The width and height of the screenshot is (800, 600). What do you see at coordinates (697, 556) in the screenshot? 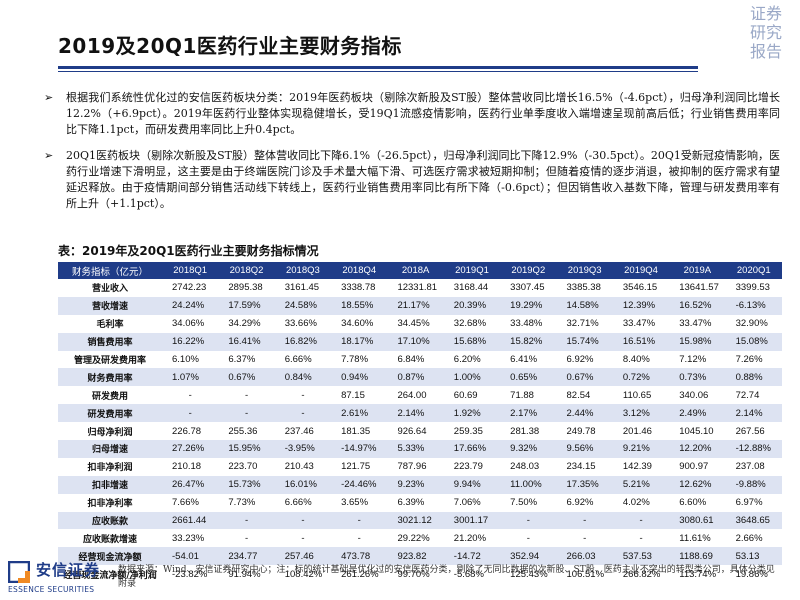
I see `table-cell: 1188.69` at bounding box center [697, 556].